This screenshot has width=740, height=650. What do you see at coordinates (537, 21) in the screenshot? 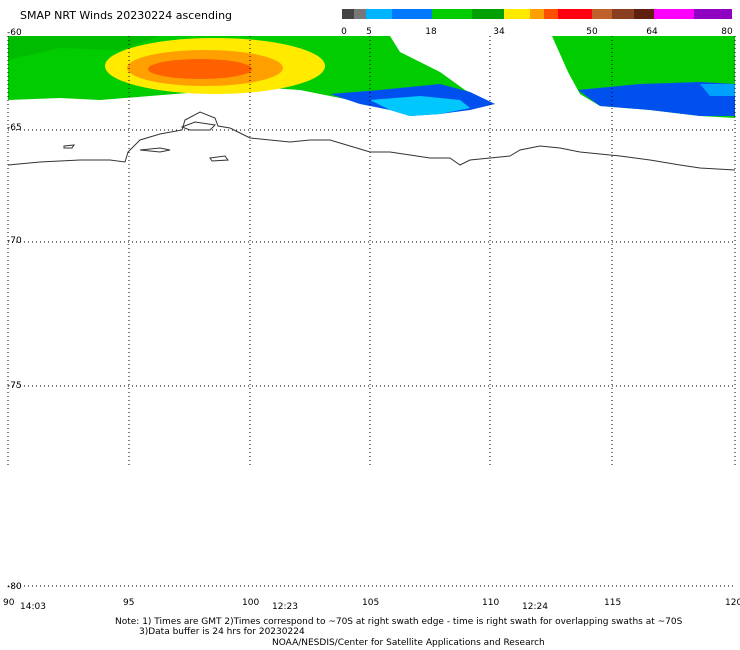
I see `wind-speed-colorbar: 0 5 18 34 50 64 80` at bounding box center [537, 21].